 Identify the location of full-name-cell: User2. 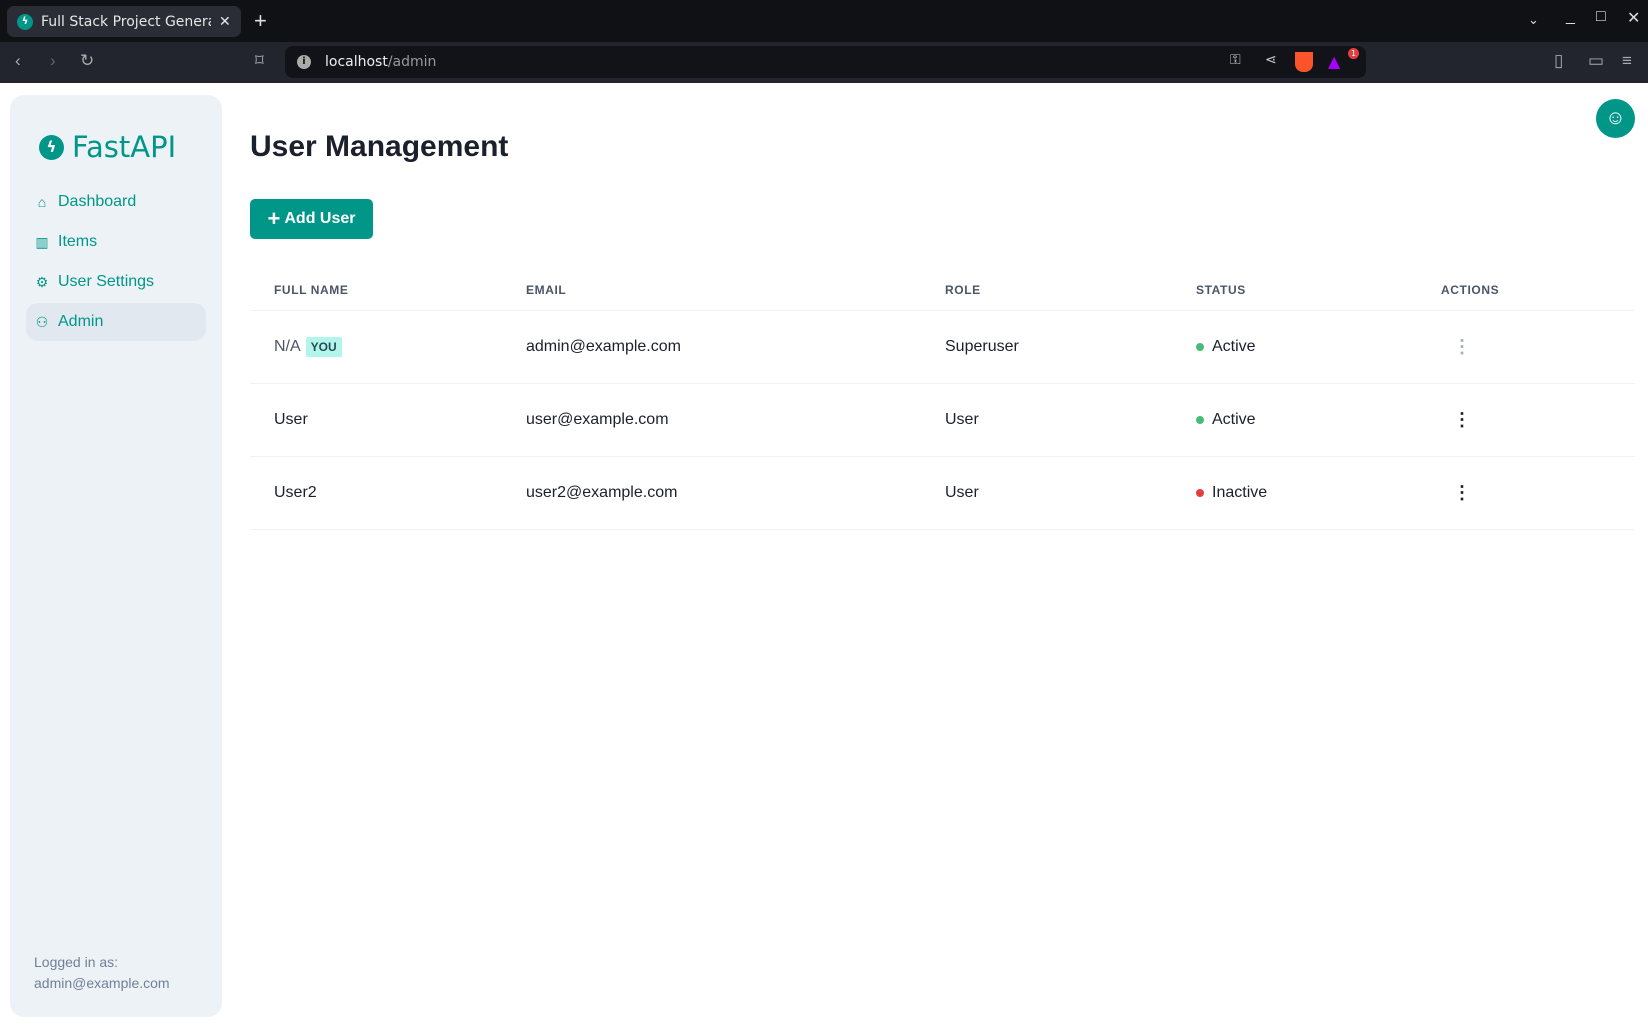
(295, 492).